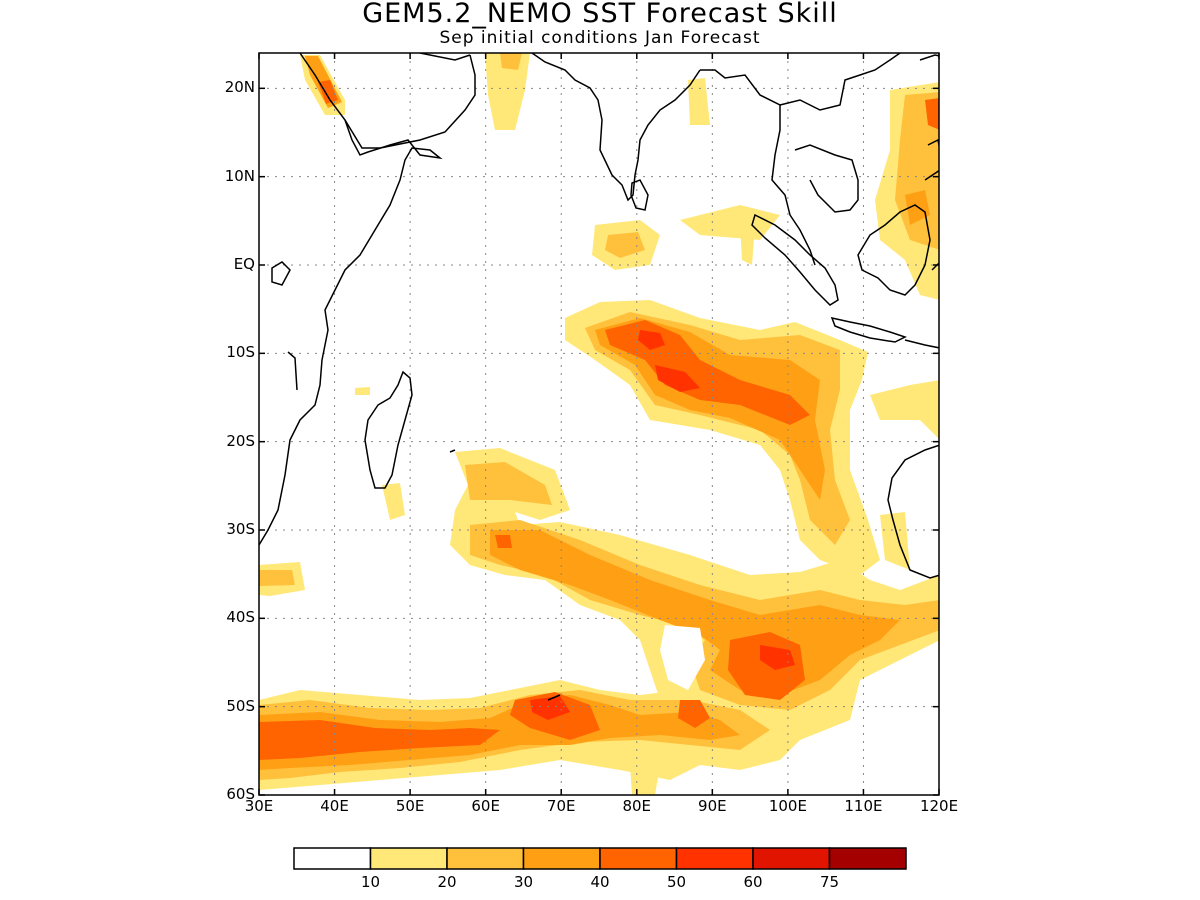  What do you see at coordinates (240, 705) in the screenshot?
I see `y-tick-label: 50S` at bounding box center [240, 705].